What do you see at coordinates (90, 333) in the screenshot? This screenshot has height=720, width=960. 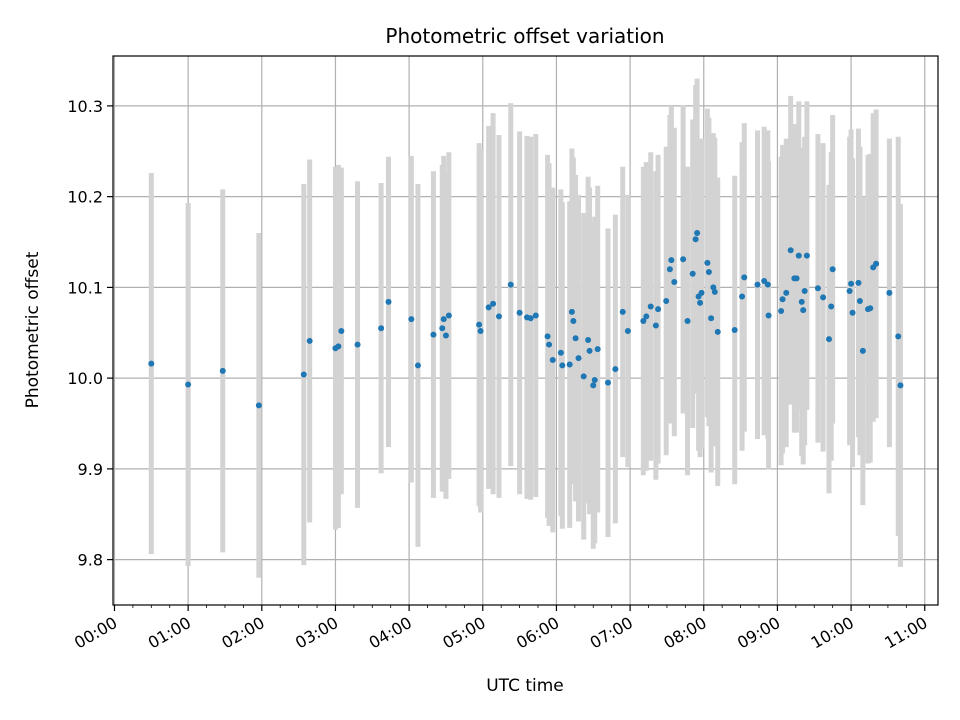 I see `y-axis-ticks: 9.8 9.9 10.0 10.1 10.2 10.3` at bounding box center [90, 333].